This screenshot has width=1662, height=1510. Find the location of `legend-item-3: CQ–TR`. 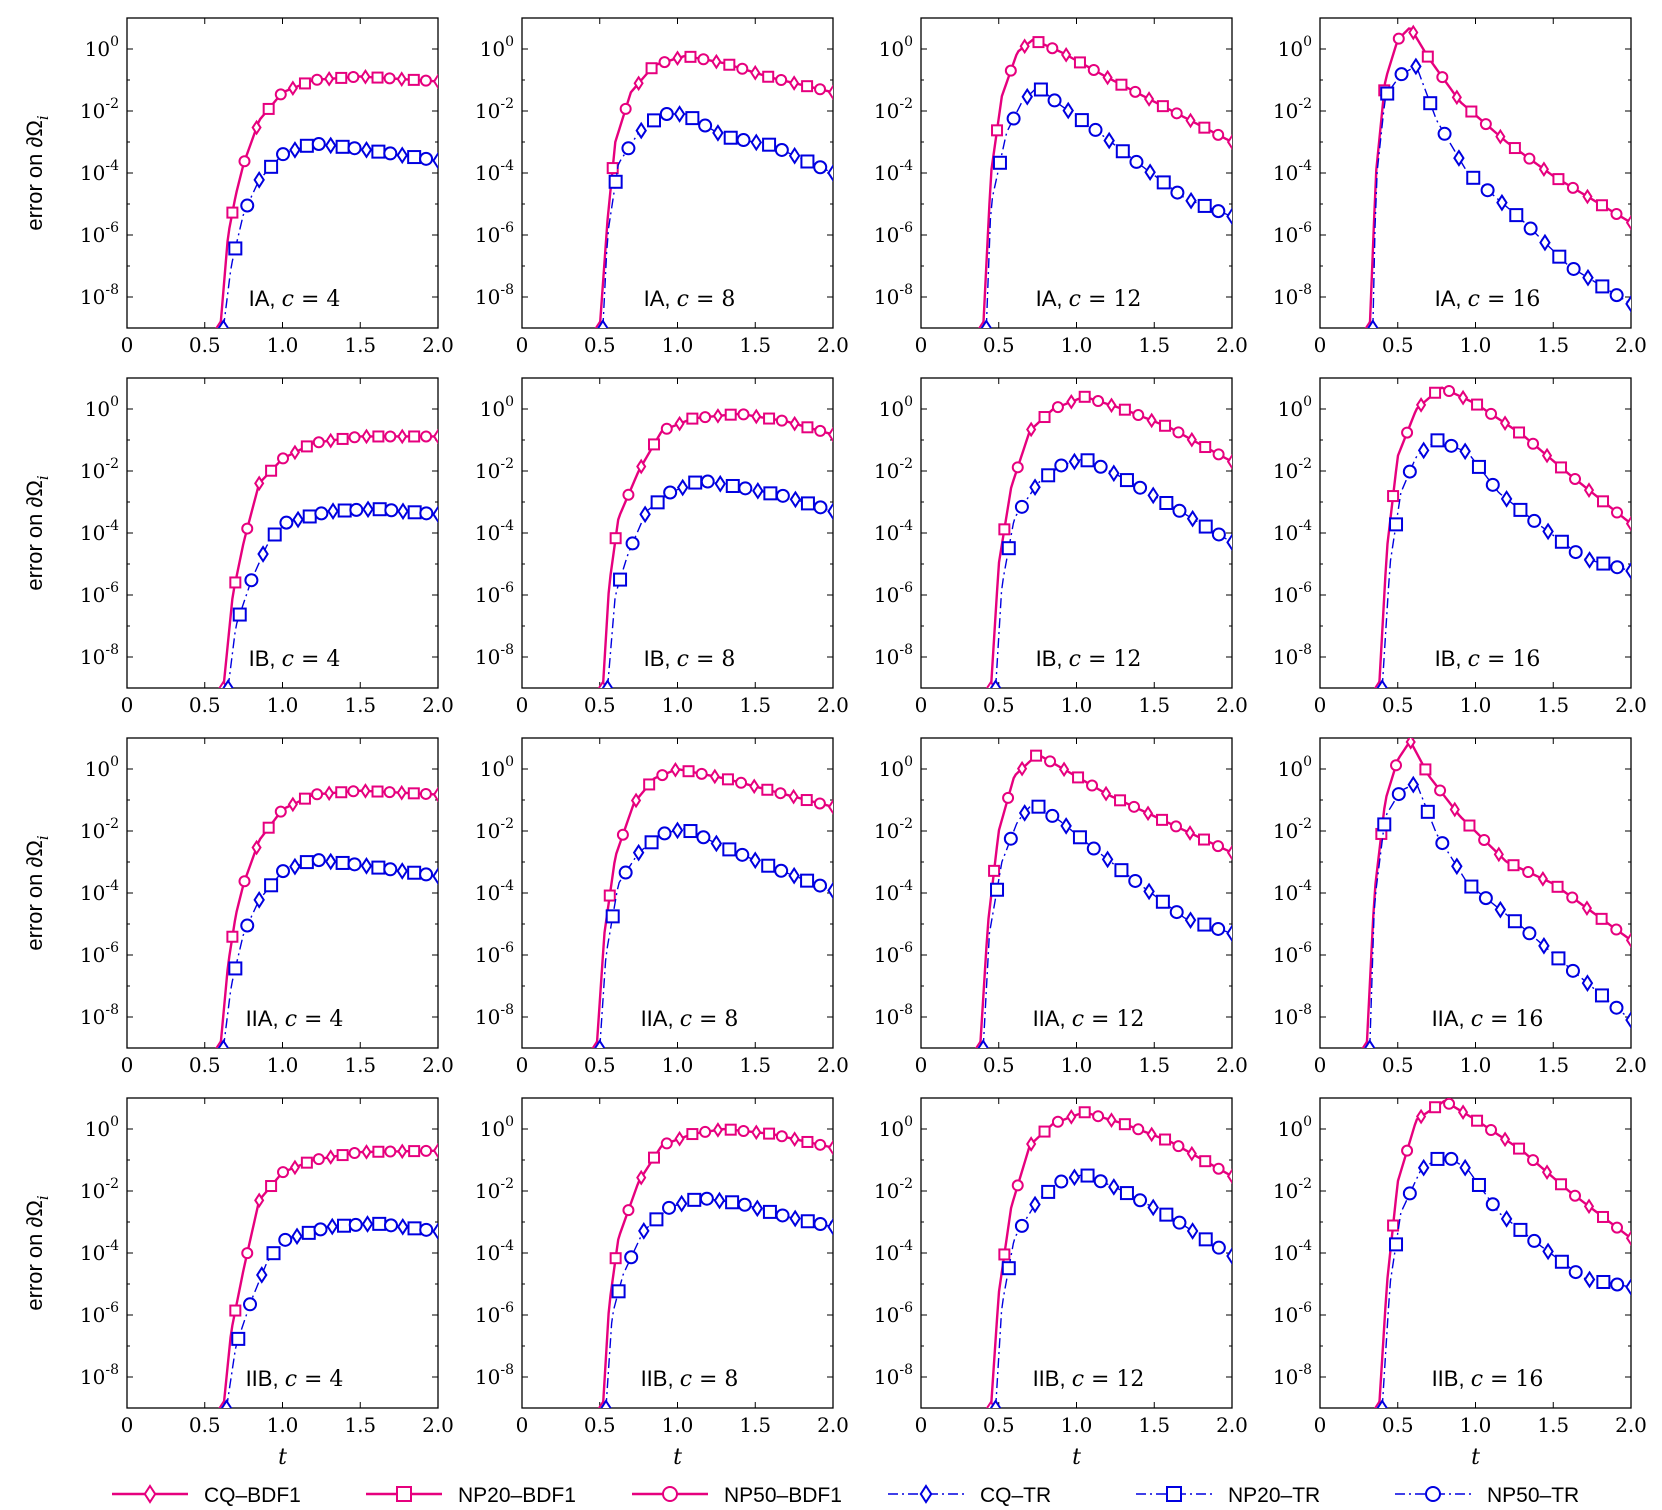

legend-item-3: CQ–TR is located at coordinates (969, 1495).